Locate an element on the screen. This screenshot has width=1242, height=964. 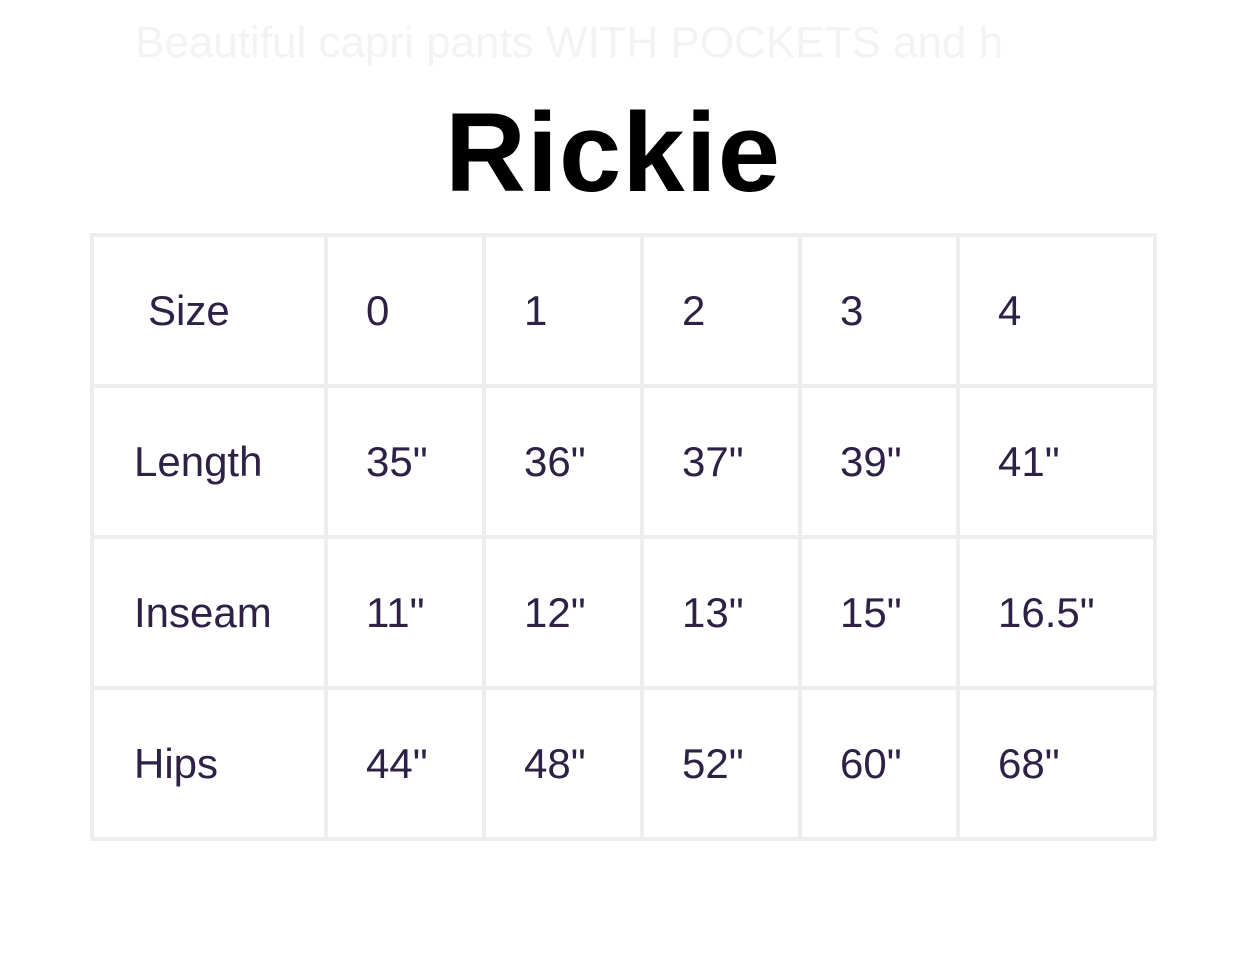
faded-background-text: Beautiful capri pants WITH POCKETS and h is located at coordinates (569, 42).